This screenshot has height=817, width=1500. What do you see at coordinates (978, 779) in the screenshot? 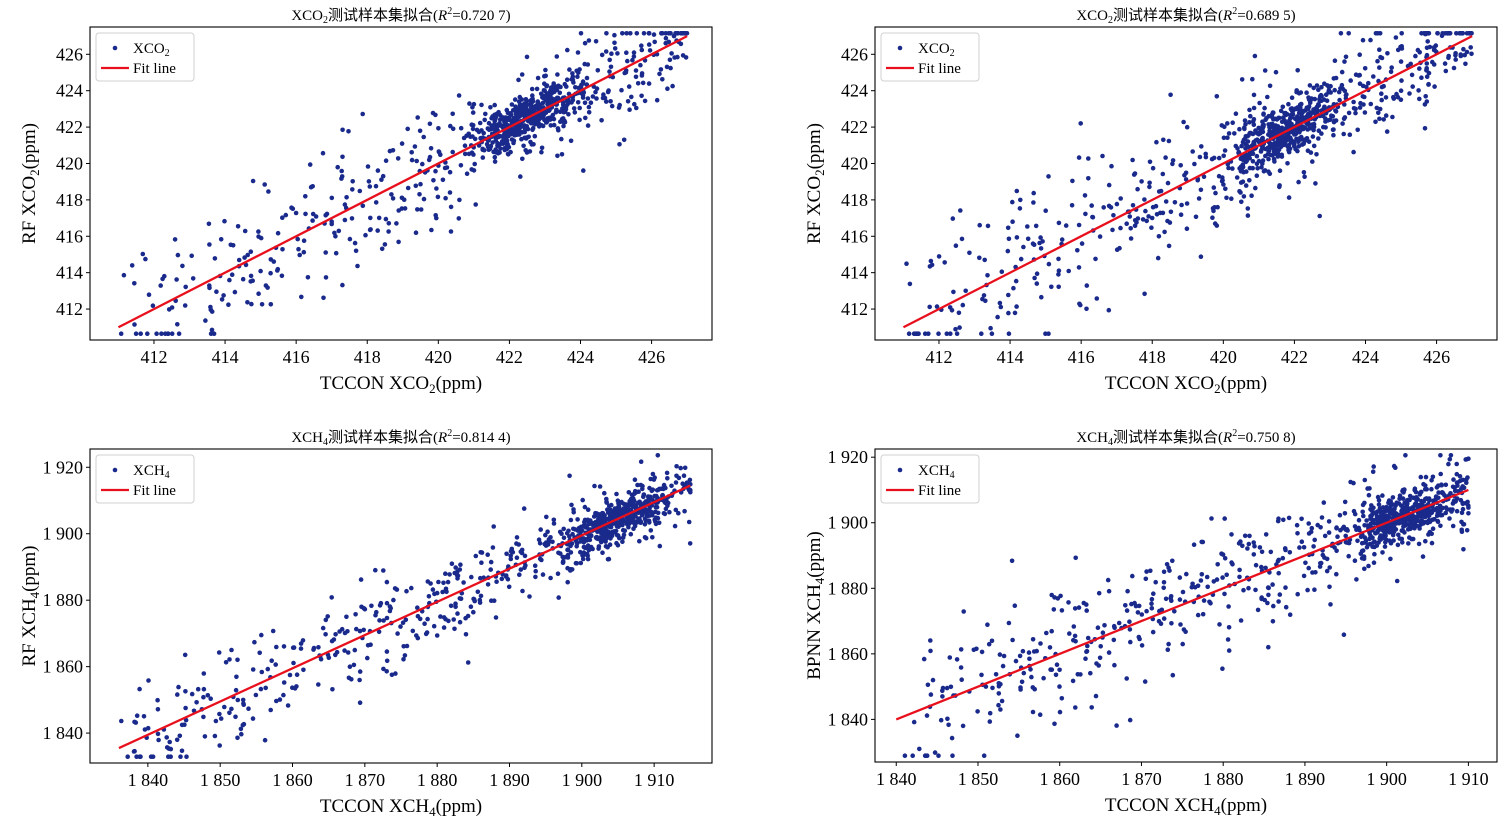
I see `x-tick-label: 1 850` at bounding box center [978, 779].